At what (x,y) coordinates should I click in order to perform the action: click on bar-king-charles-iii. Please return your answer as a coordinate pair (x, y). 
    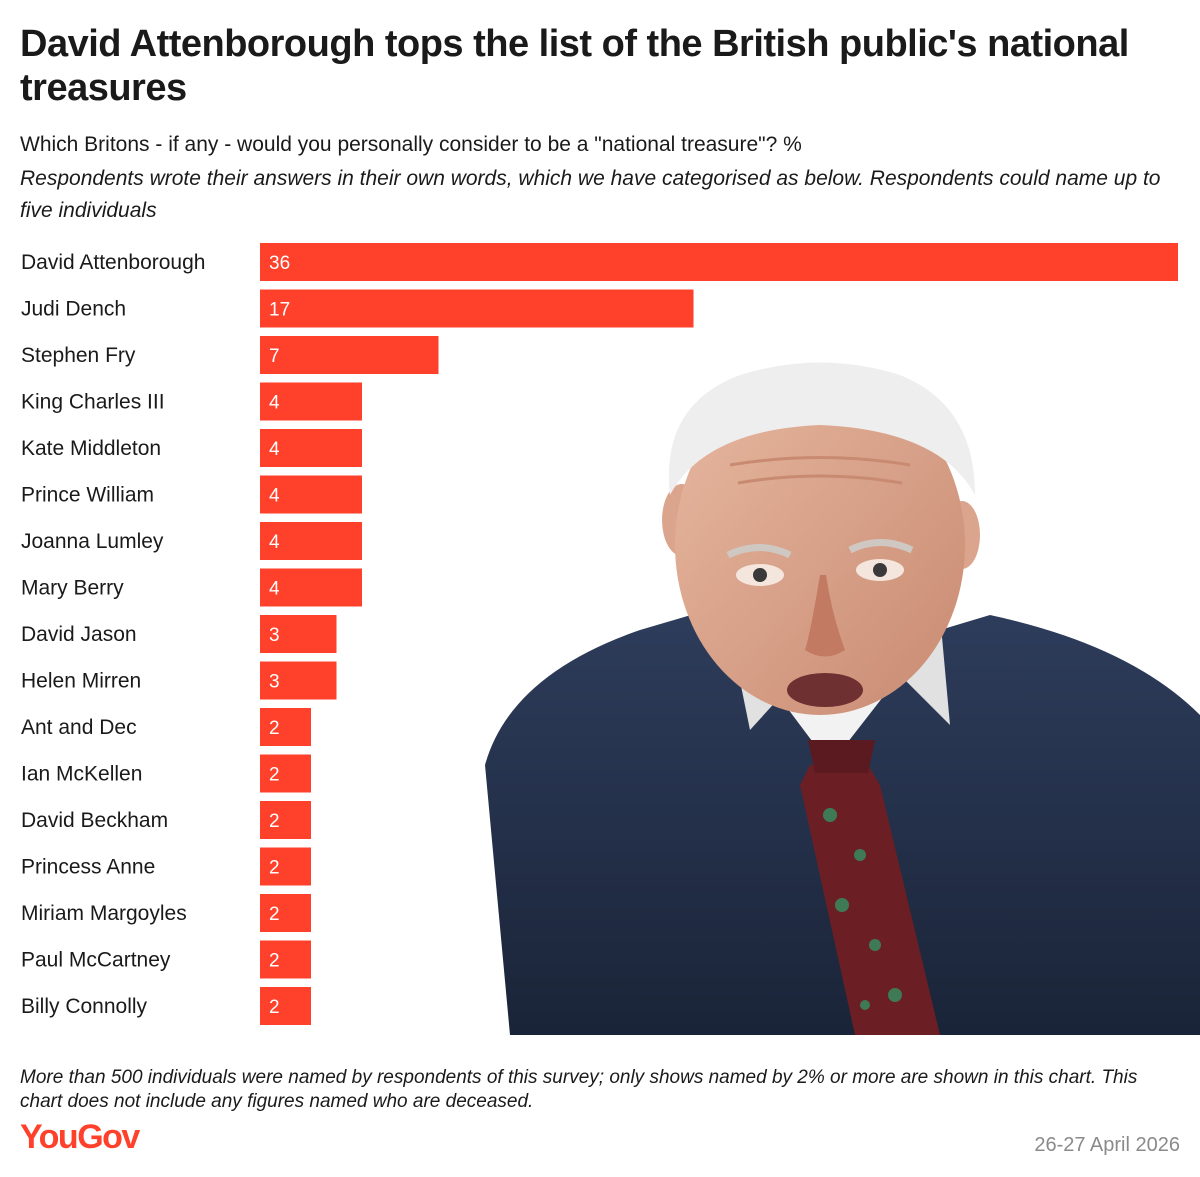
    Looking at the image, I should click on (311, 401).